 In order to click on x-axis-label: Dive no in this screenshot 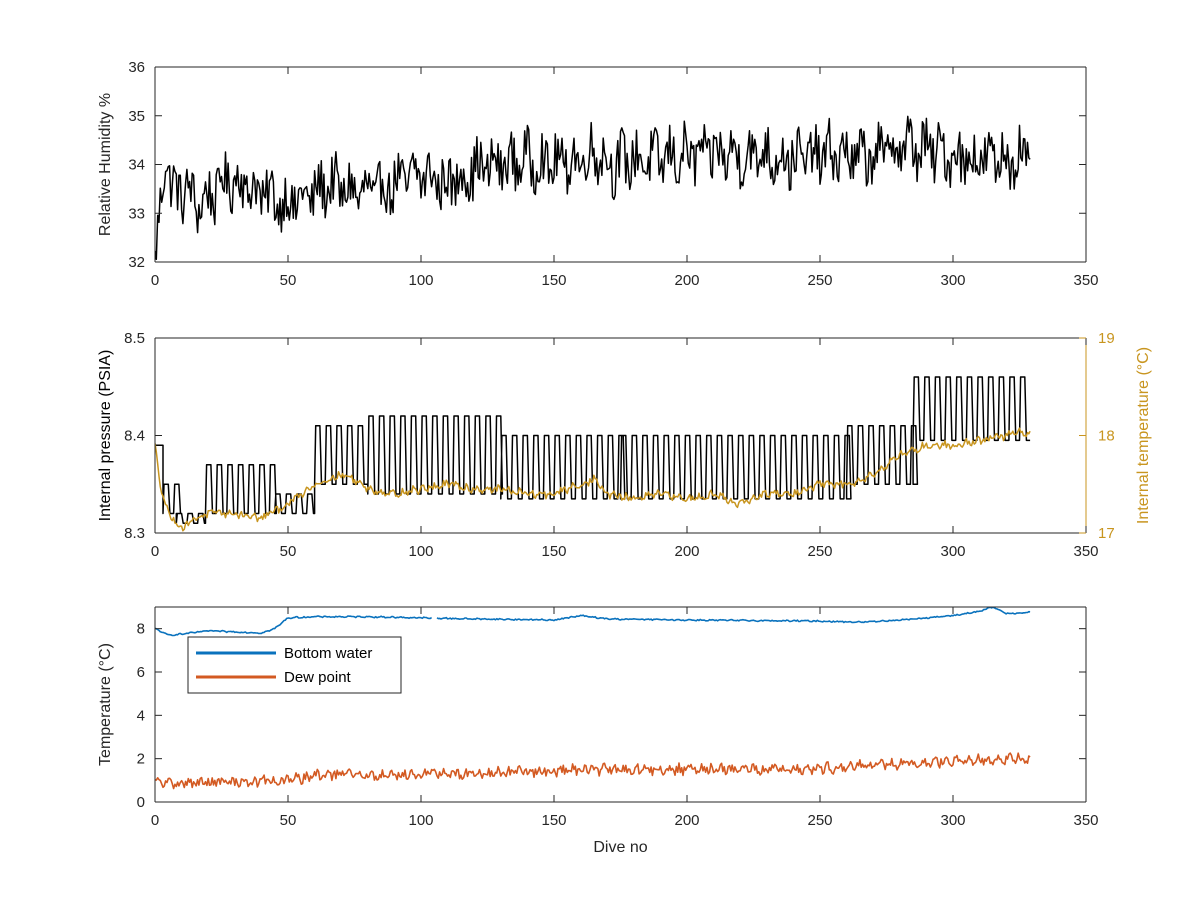, I will do `click(620, 847)`.